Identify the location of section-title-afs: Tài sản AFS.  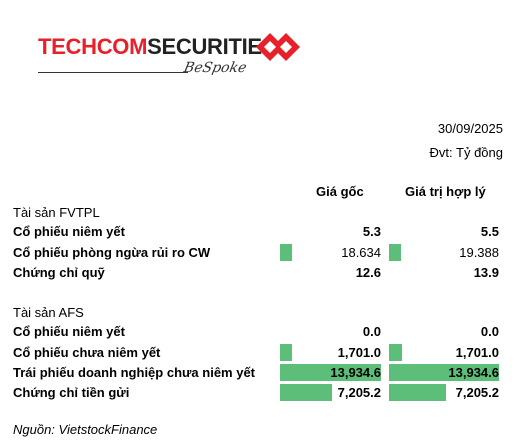
(48, 312).